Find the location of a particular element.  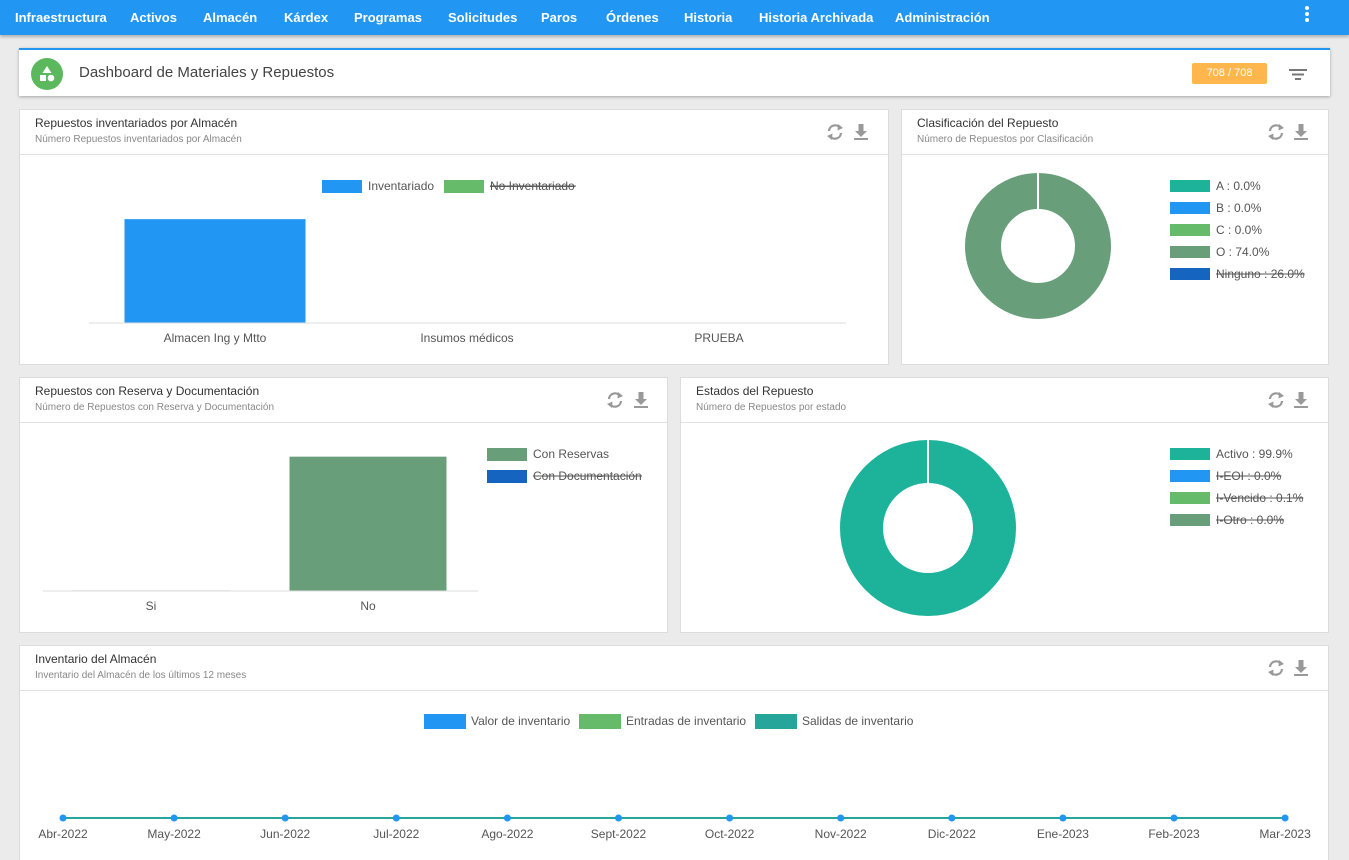

legend-con-documentacion: Con Documentación is located at coordinates (564, 476).